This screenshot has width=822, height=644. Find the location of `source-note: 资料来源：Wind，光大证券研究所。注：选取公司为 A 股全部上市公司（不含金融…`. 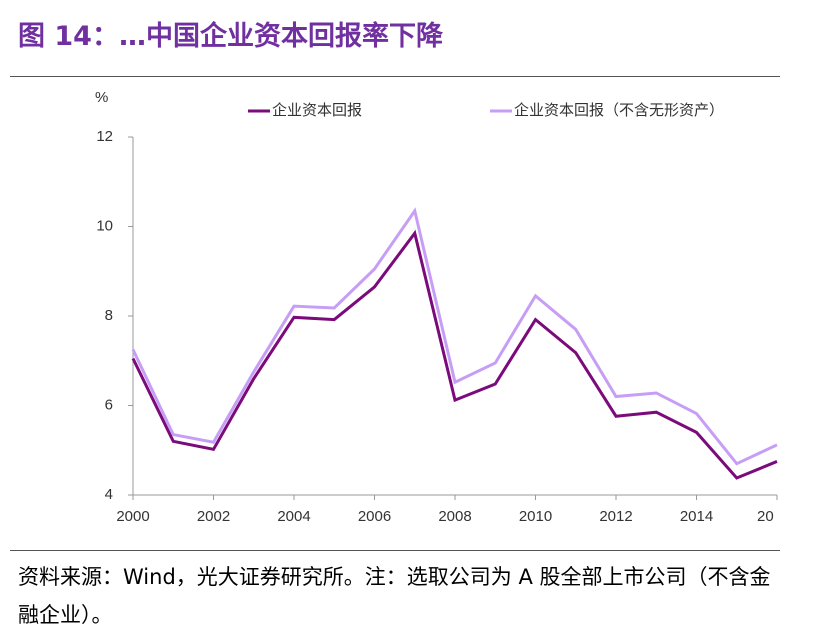

source-note: 资料来源：Wind，光大证券研究所。注：选取公司为 A 股全部上市公司（不含金融… is located at coordinates (394, 596).